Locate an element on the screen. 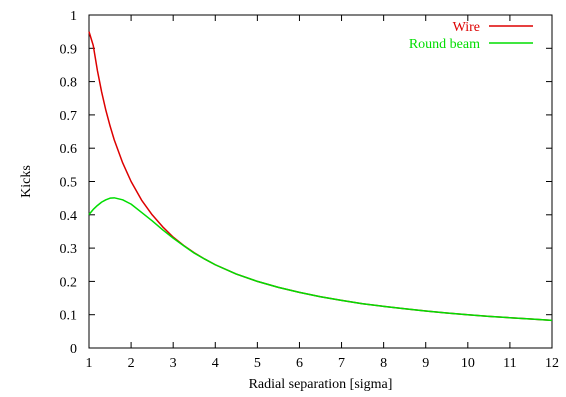 The width and height of the screenshot is (566, 397). y-tick-label: 0.4 is located at coordinates (69, 216).